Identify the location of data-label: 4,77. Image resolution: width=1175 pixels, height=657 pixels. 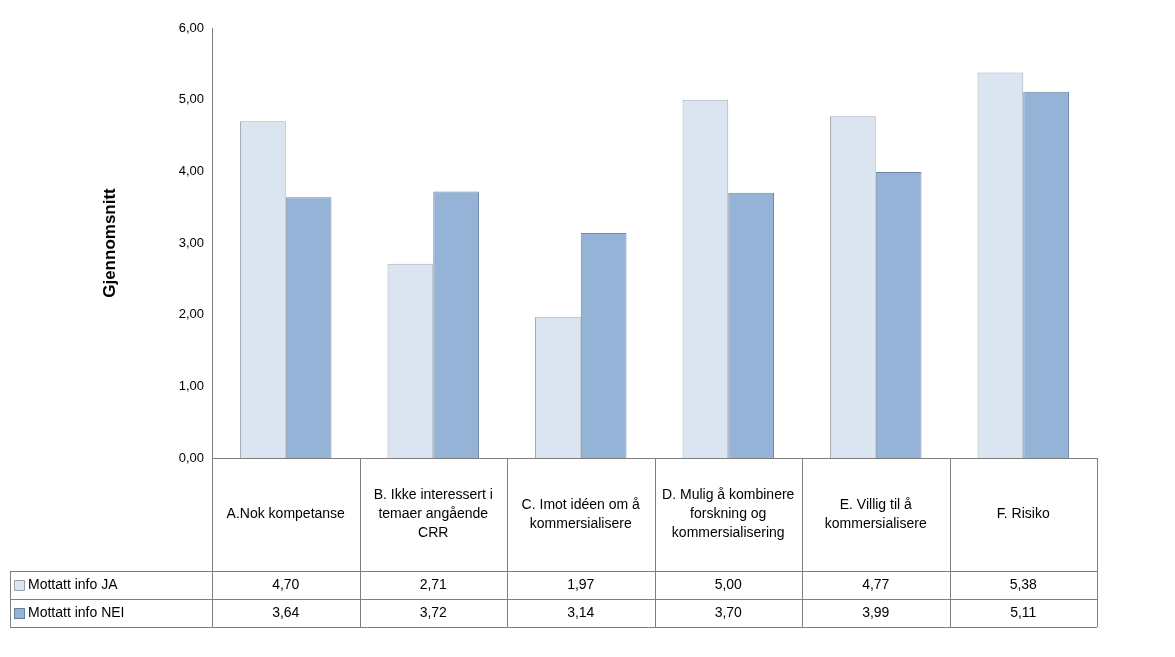
(876, 583).